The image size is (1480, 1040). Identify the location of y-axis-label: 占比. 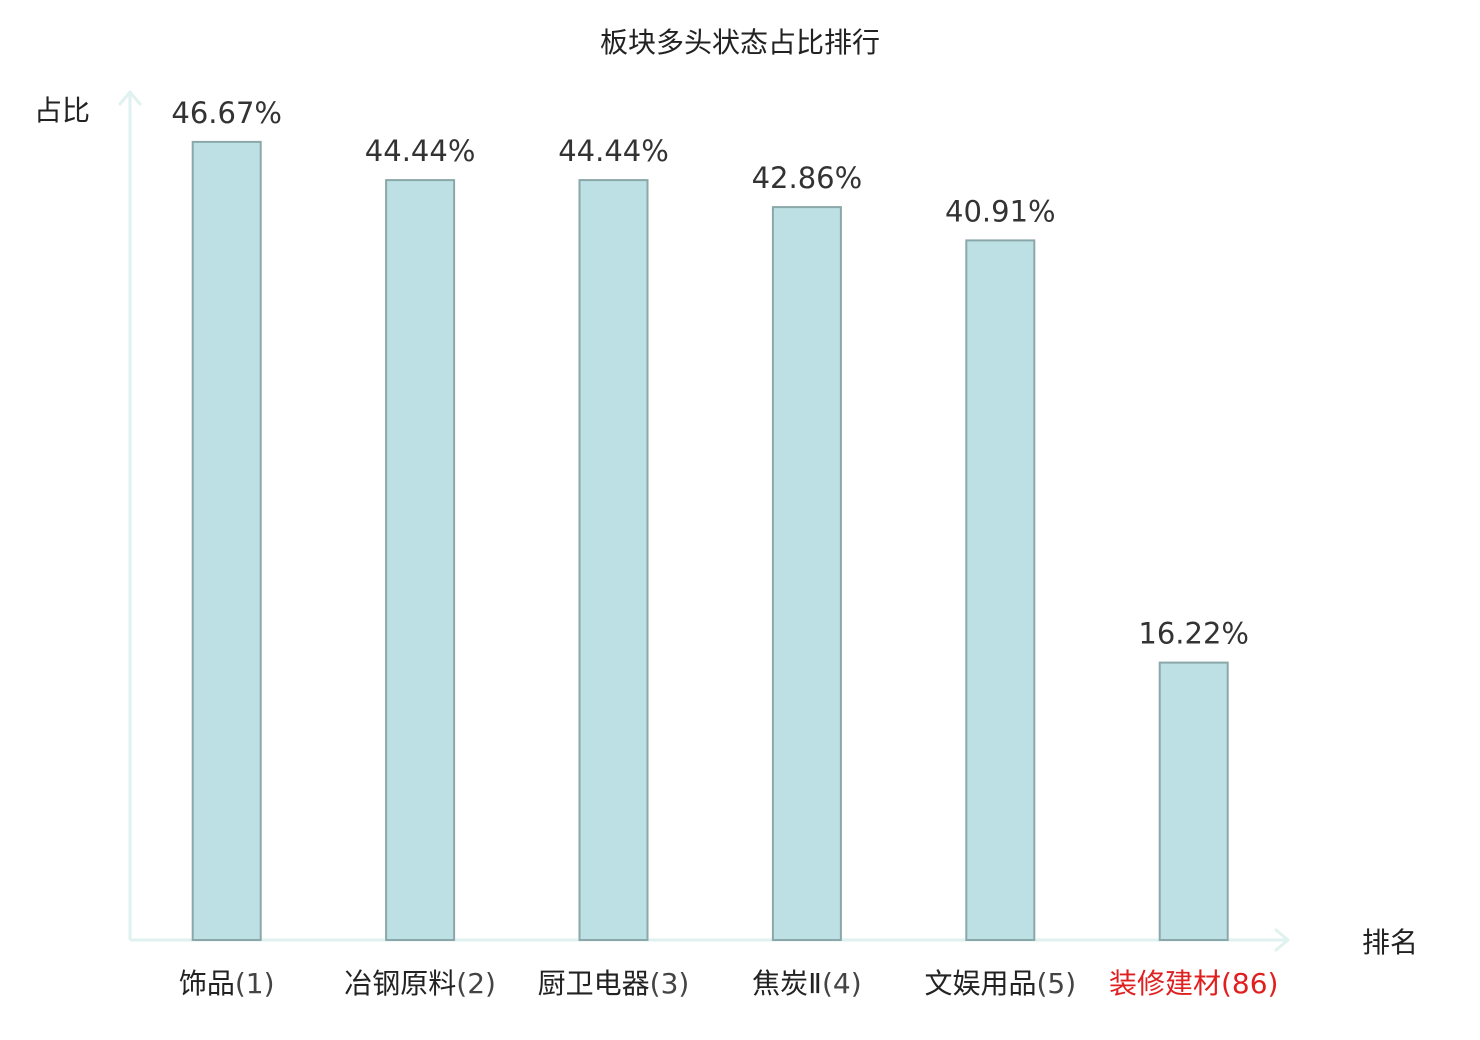
(62, 110).